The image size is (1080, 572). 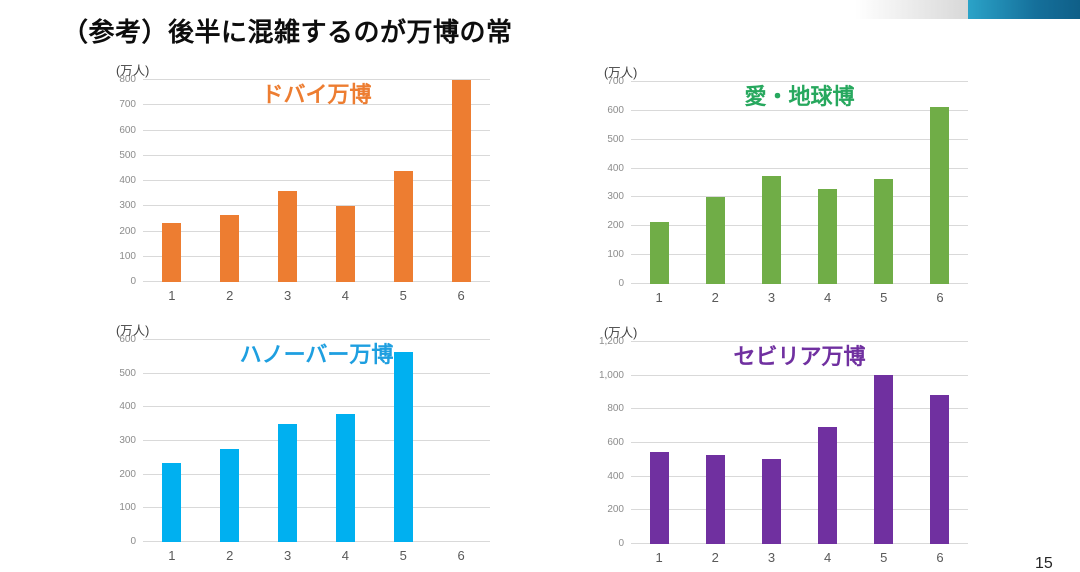 I want to click on chart-title: ハノーバー万博, so click(x=316, y=354).